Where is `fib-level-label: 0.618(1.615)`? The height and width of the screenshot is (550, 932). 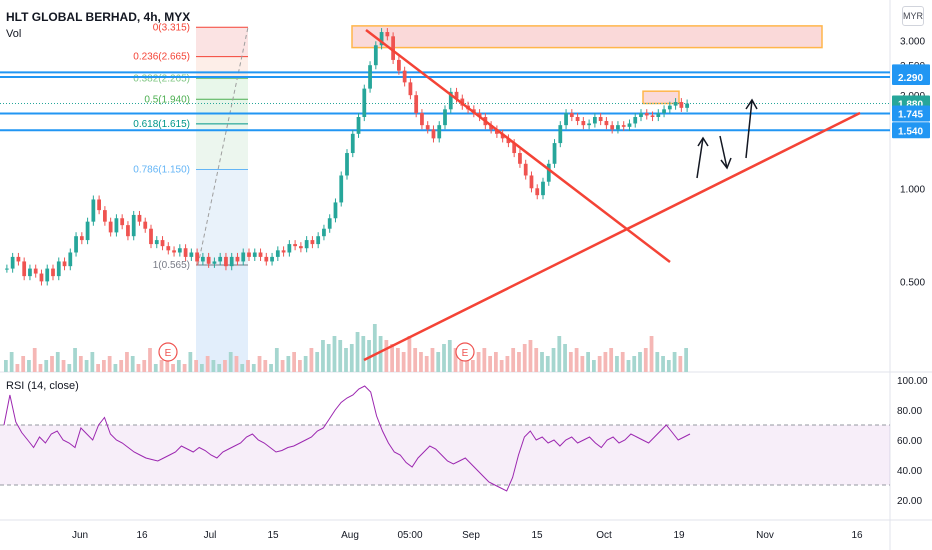
fib-level-label: 0.618(1.615) is located at coordinates (161, 124).